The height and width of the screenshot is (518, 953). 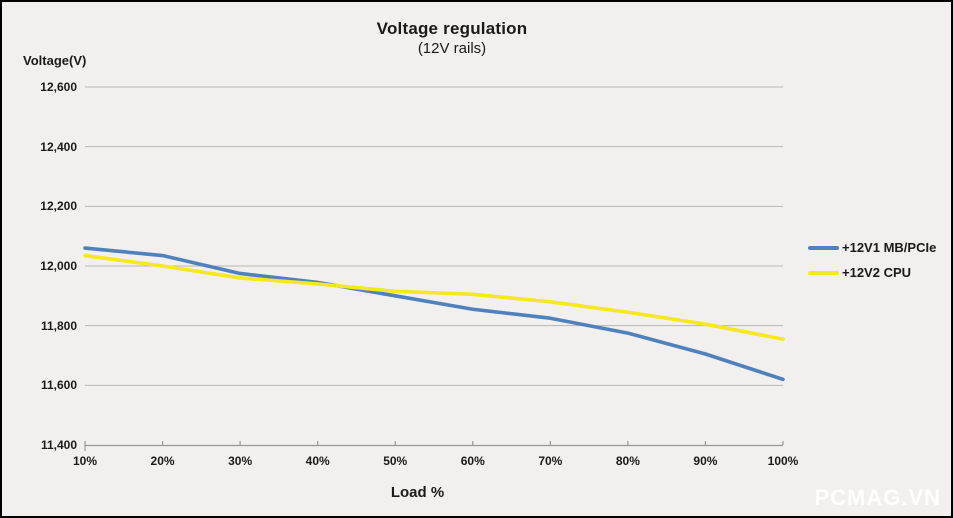 I want to click on x-tick-label: 20%, so click(x=162, y=461).